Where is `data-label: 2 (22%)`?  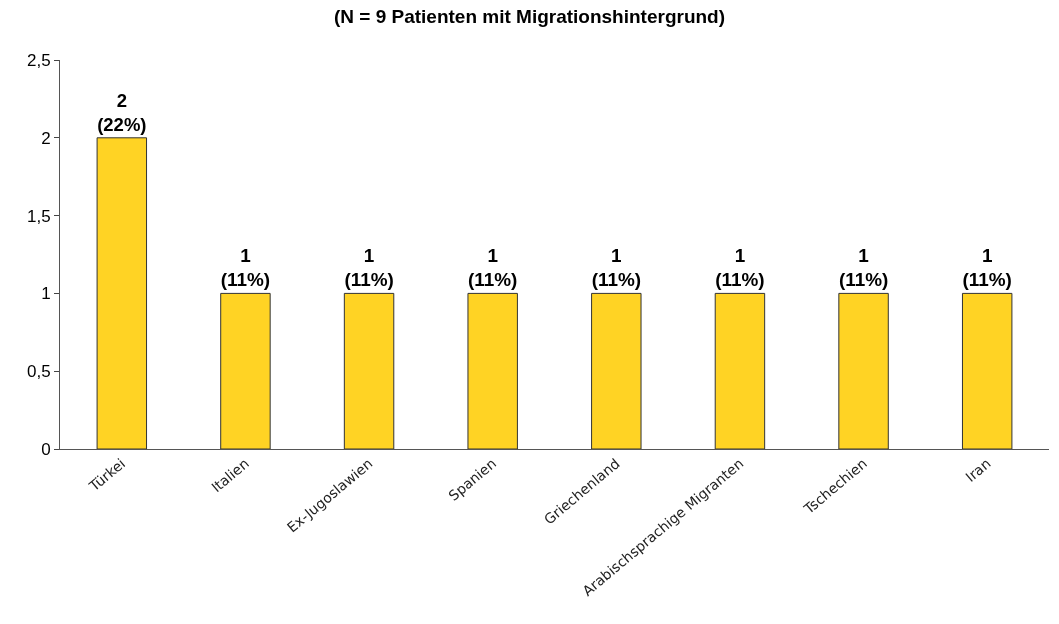 data-label: 2 (22%) is located at coordinates (122, 112).